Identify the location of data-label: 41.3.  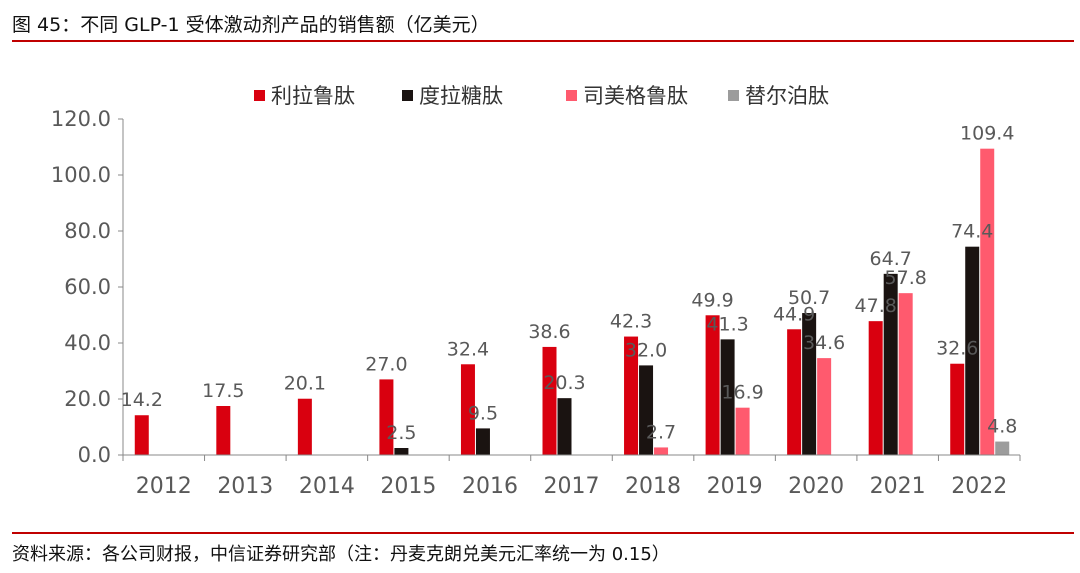
(727, 324).